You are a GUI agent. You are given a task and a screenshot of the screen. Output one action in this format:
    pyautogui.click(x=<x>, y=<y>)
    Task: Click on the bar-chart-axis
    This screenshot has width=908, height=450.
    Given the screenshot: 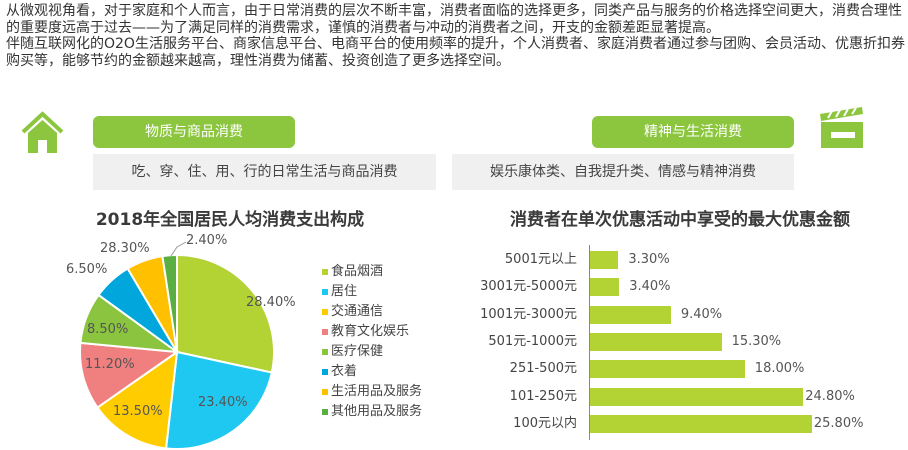 What is the action you would take?
    pyautogui.click(x=589, y=342)
    